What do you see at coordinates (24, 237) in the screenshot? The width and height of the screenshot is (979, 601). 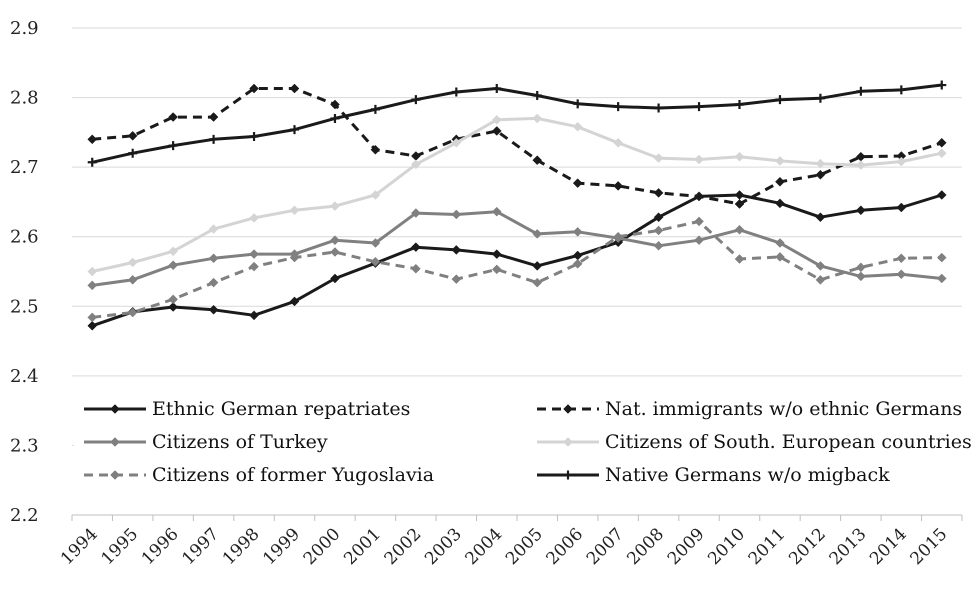 I see `y-tick-label: 2.6` at bounding box center [24, 237].